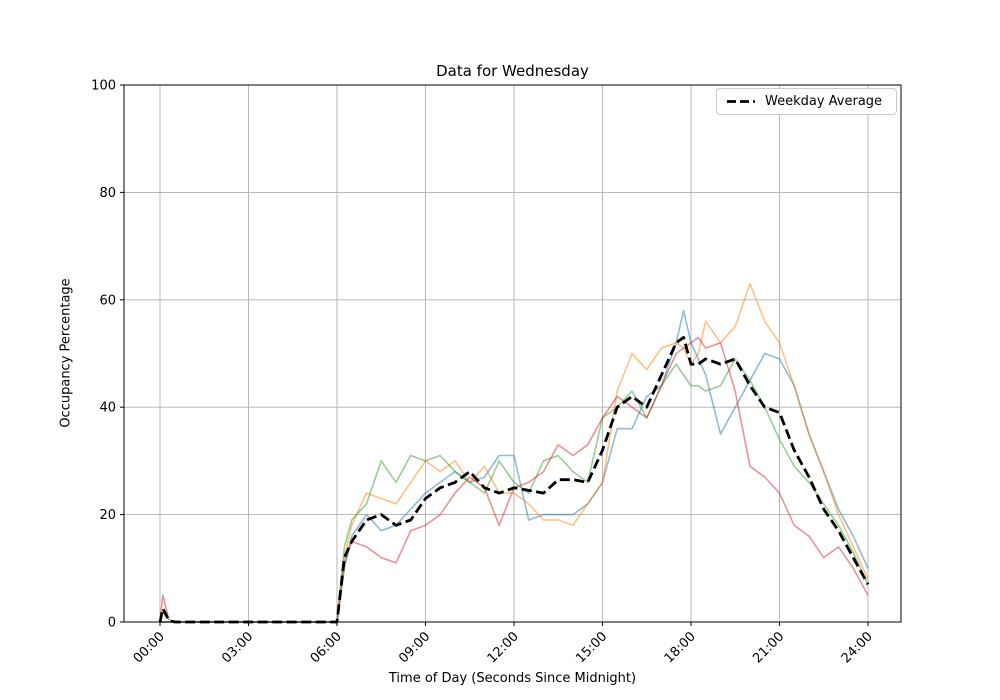 This screenshot has width=1000, height=700. Describe the element at coordinates (512, 678) in the screenshot. I see `x-axis-label: Time of Day (Seconds Since Midnight)` at that location.